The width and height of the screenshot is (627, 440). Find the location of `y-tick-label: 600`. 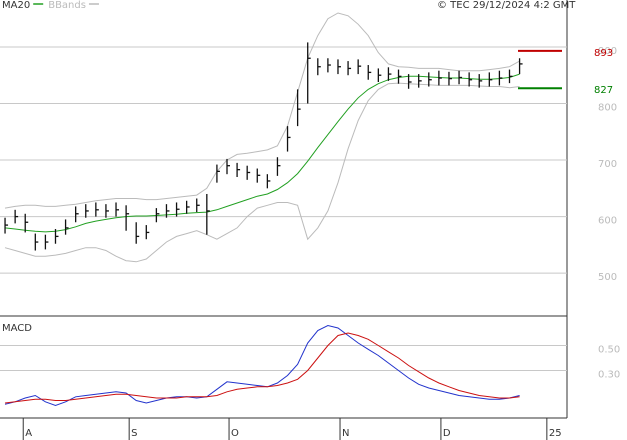

y-tick-label: 600 is located at coordinates (607, 221).